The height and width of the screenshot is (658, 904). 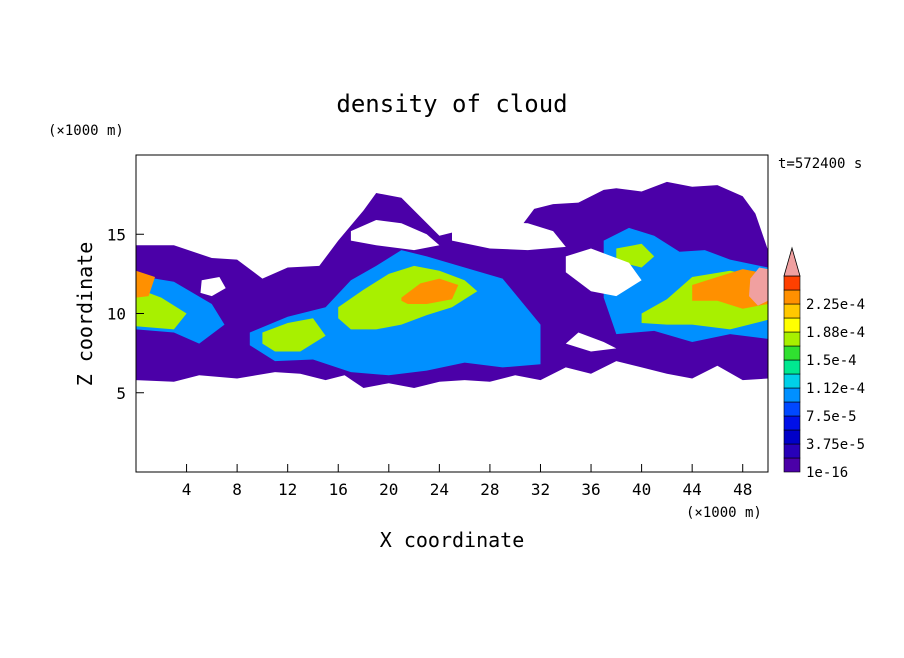 I want to click on colorbar-label: 3.75e-5, so click(x=835, y=445).